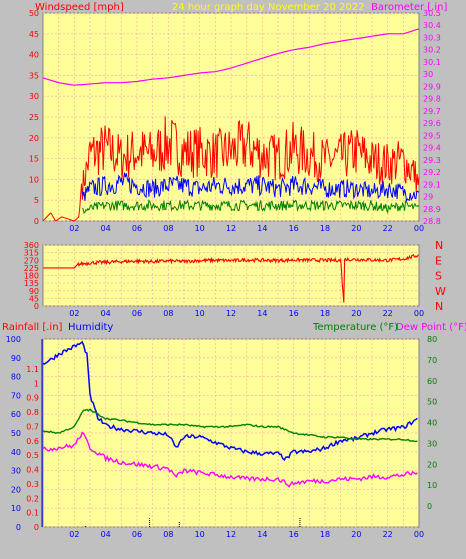  I want to click on humidity-tick-label: 80, so click(16, 377).